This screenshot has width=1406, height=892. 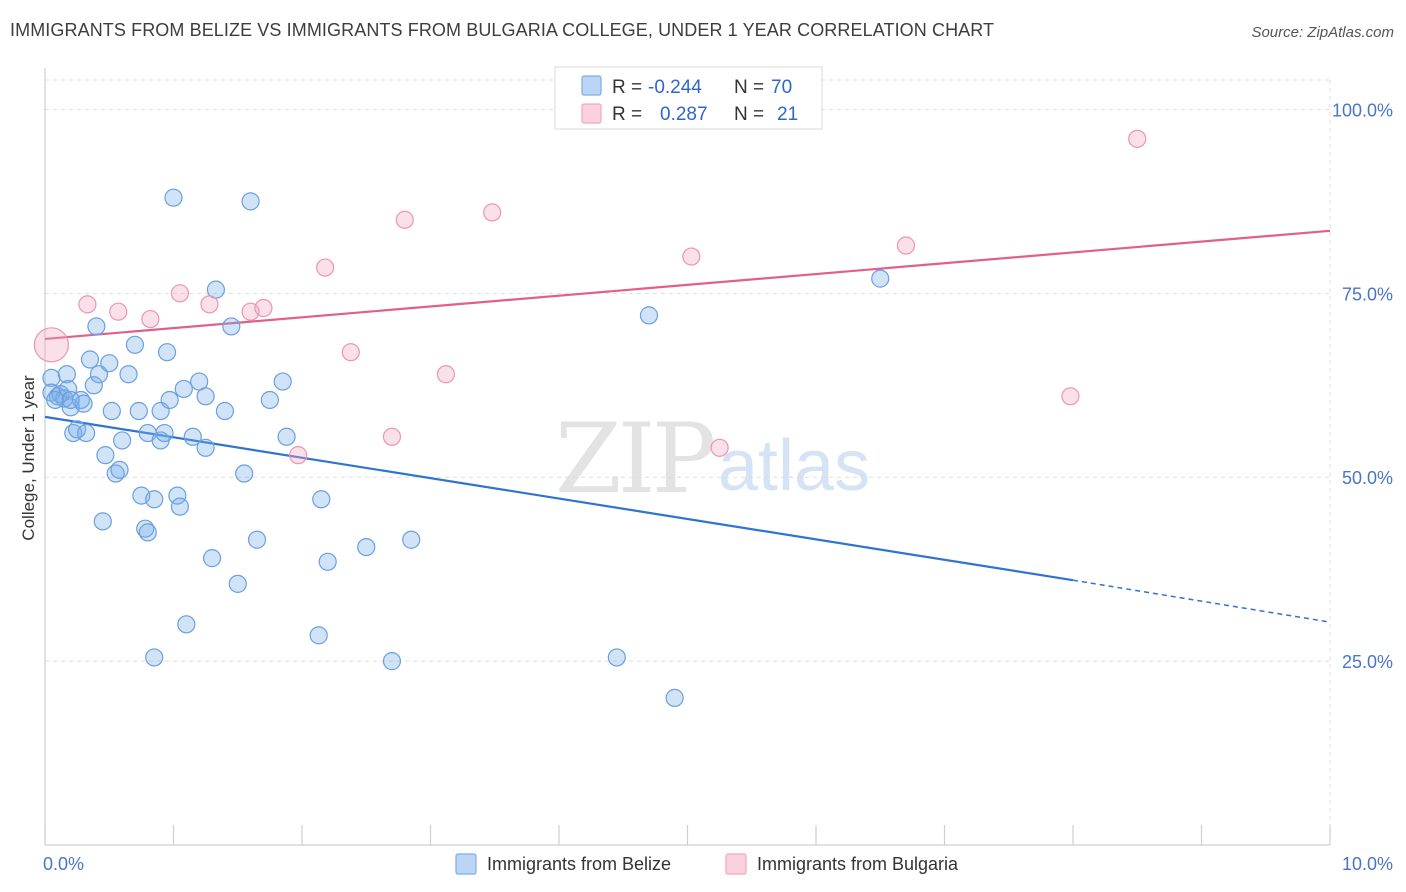 I want to click on legend-bulgaria-n-value: 21, so click(x=787, y=114).